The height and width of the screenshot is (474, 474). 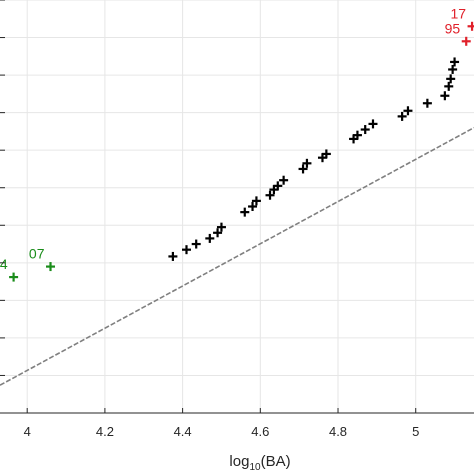 I want to click on point-label: 17, so click(x=458, y=13).